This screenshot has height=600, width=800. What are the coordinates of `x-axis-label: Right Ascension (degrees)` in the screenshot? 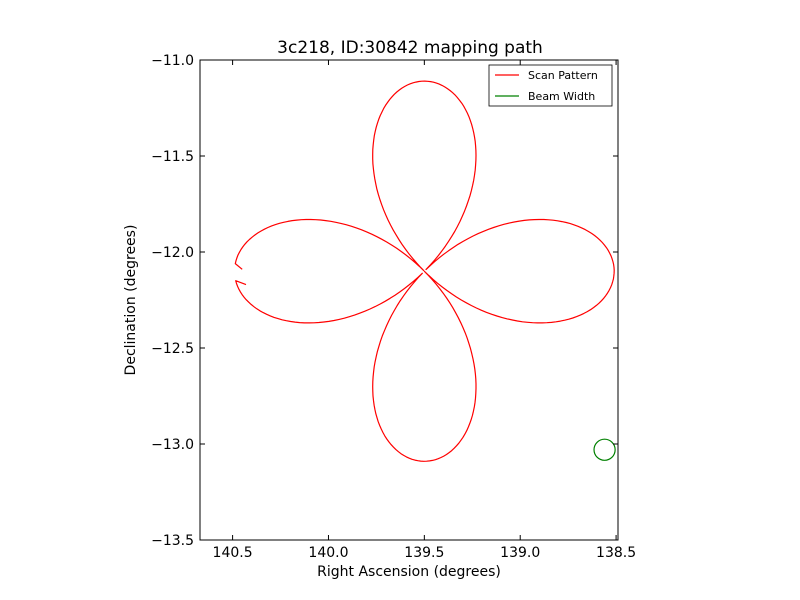 It's located at (409, 572).